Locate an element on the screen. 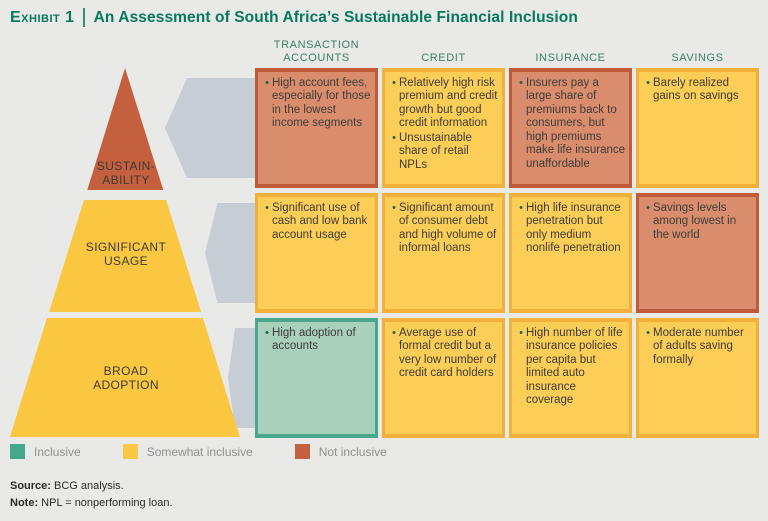 Image resolution: width=768 pixels, height=521 pixels. bullet-item: • Unsustainable share of retail NPLs is located at coordinates (444, 152).